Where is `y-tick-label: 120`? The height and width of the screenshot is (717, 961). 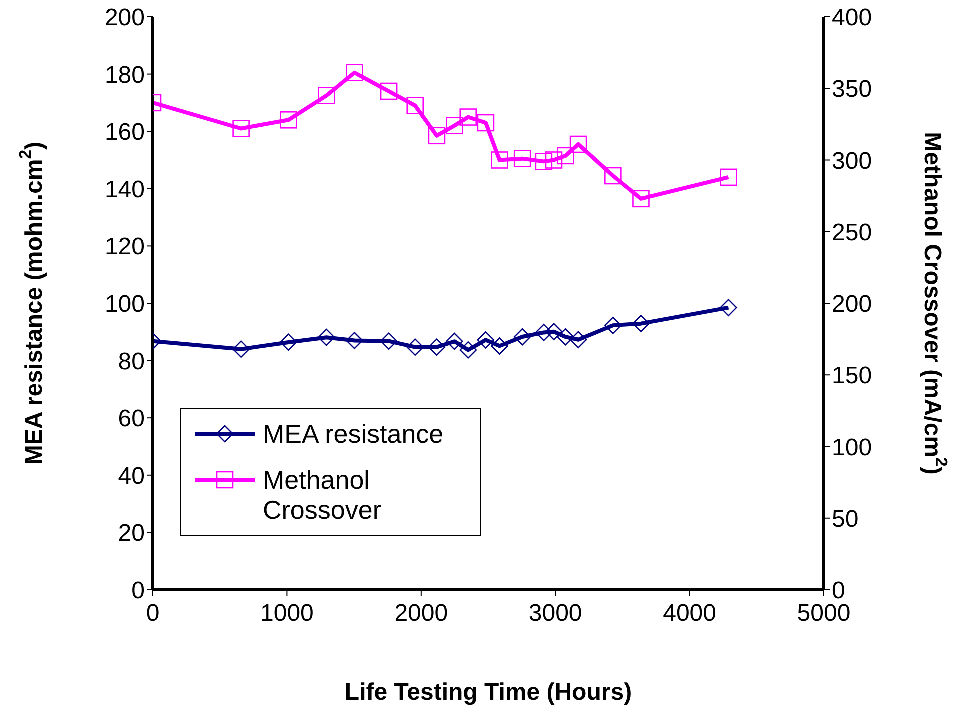
y-tick-label: 120 is located at coordinates (124, 247).